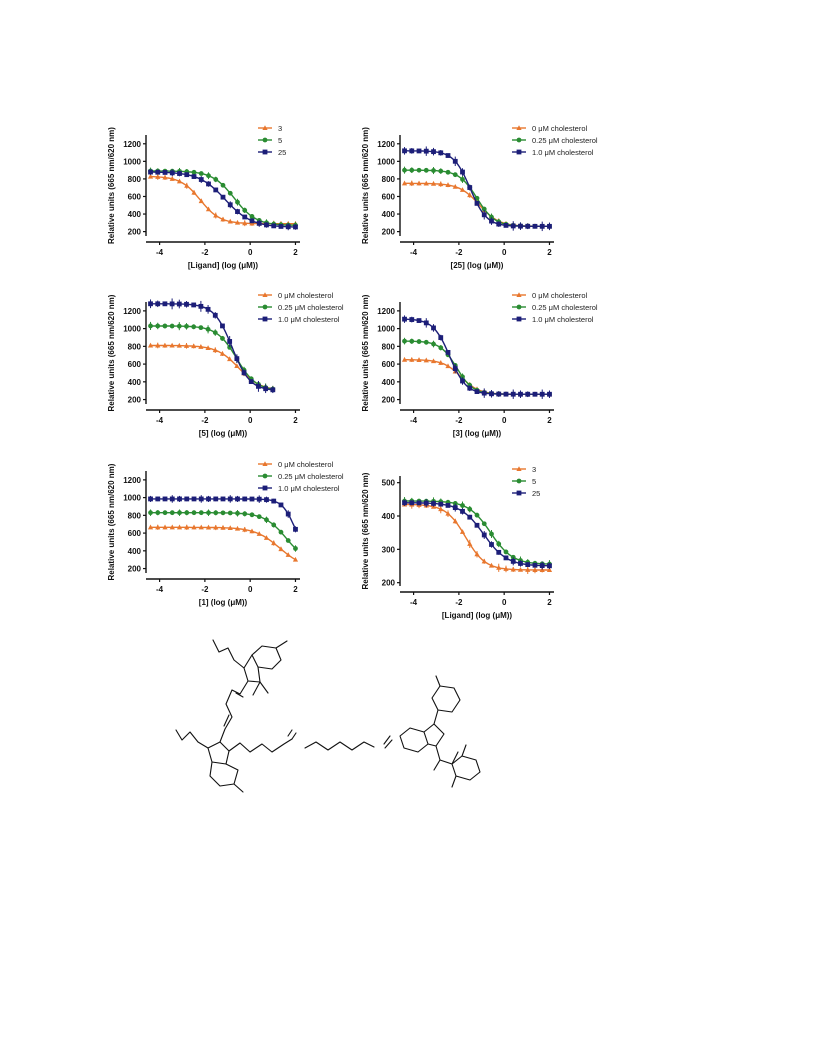 The height and width of the screenshot is (1061, 816). Describe the element at coordinates (135, 382) in the screenshot. I see `y-tick-label: 400` at that location.